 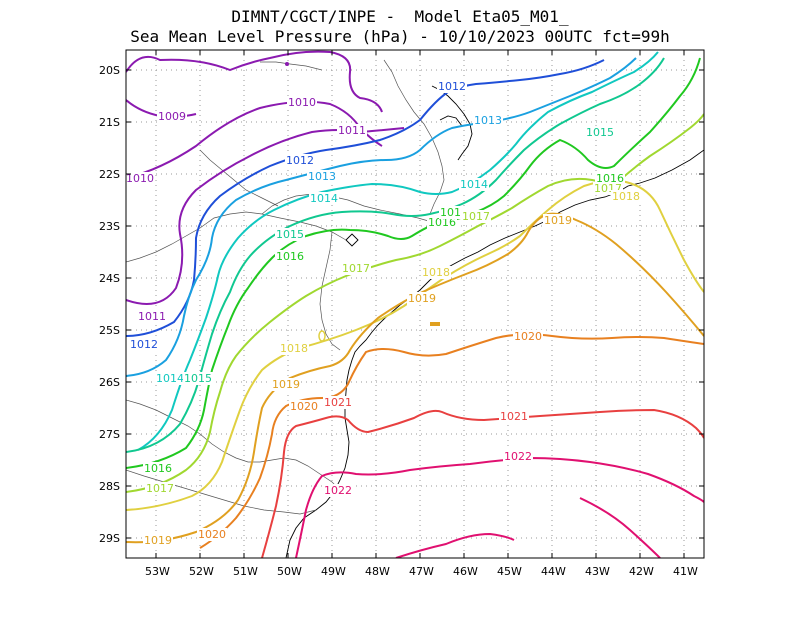 I want to click on minor-features, so click(x=362, y=202).